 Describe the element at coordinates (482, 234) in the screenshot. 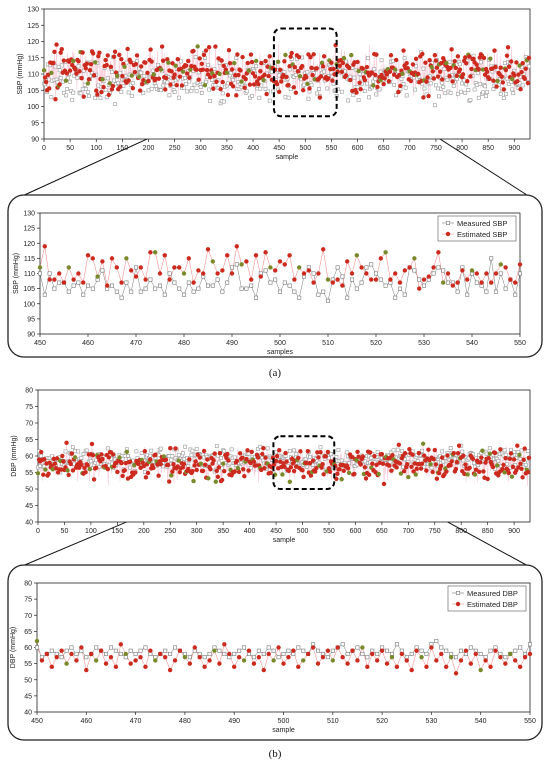

I see `legend-label-estimated: Estimated SBP` at that location.